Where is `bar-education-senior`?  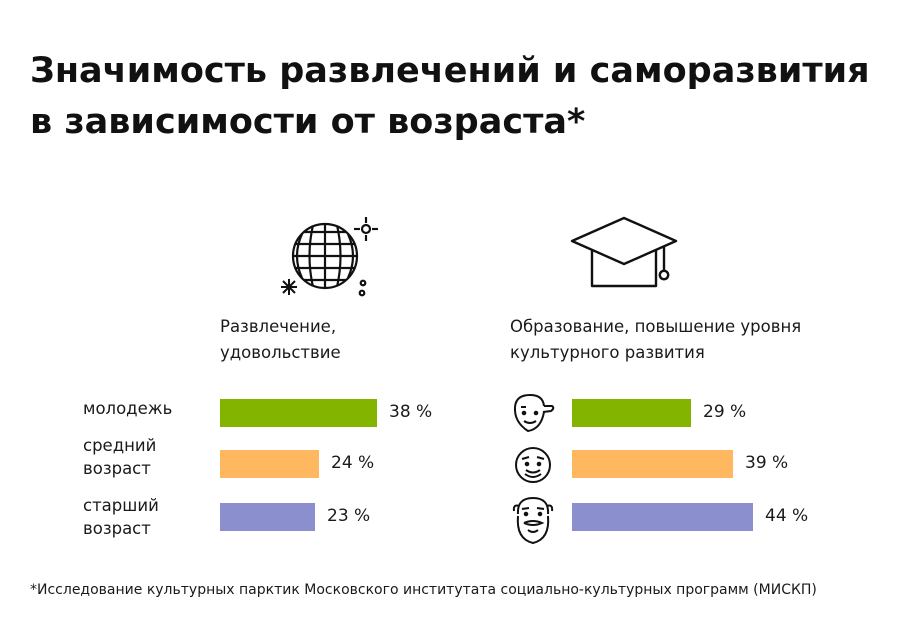 bar-education-senior is located at coordinates (662, 517).